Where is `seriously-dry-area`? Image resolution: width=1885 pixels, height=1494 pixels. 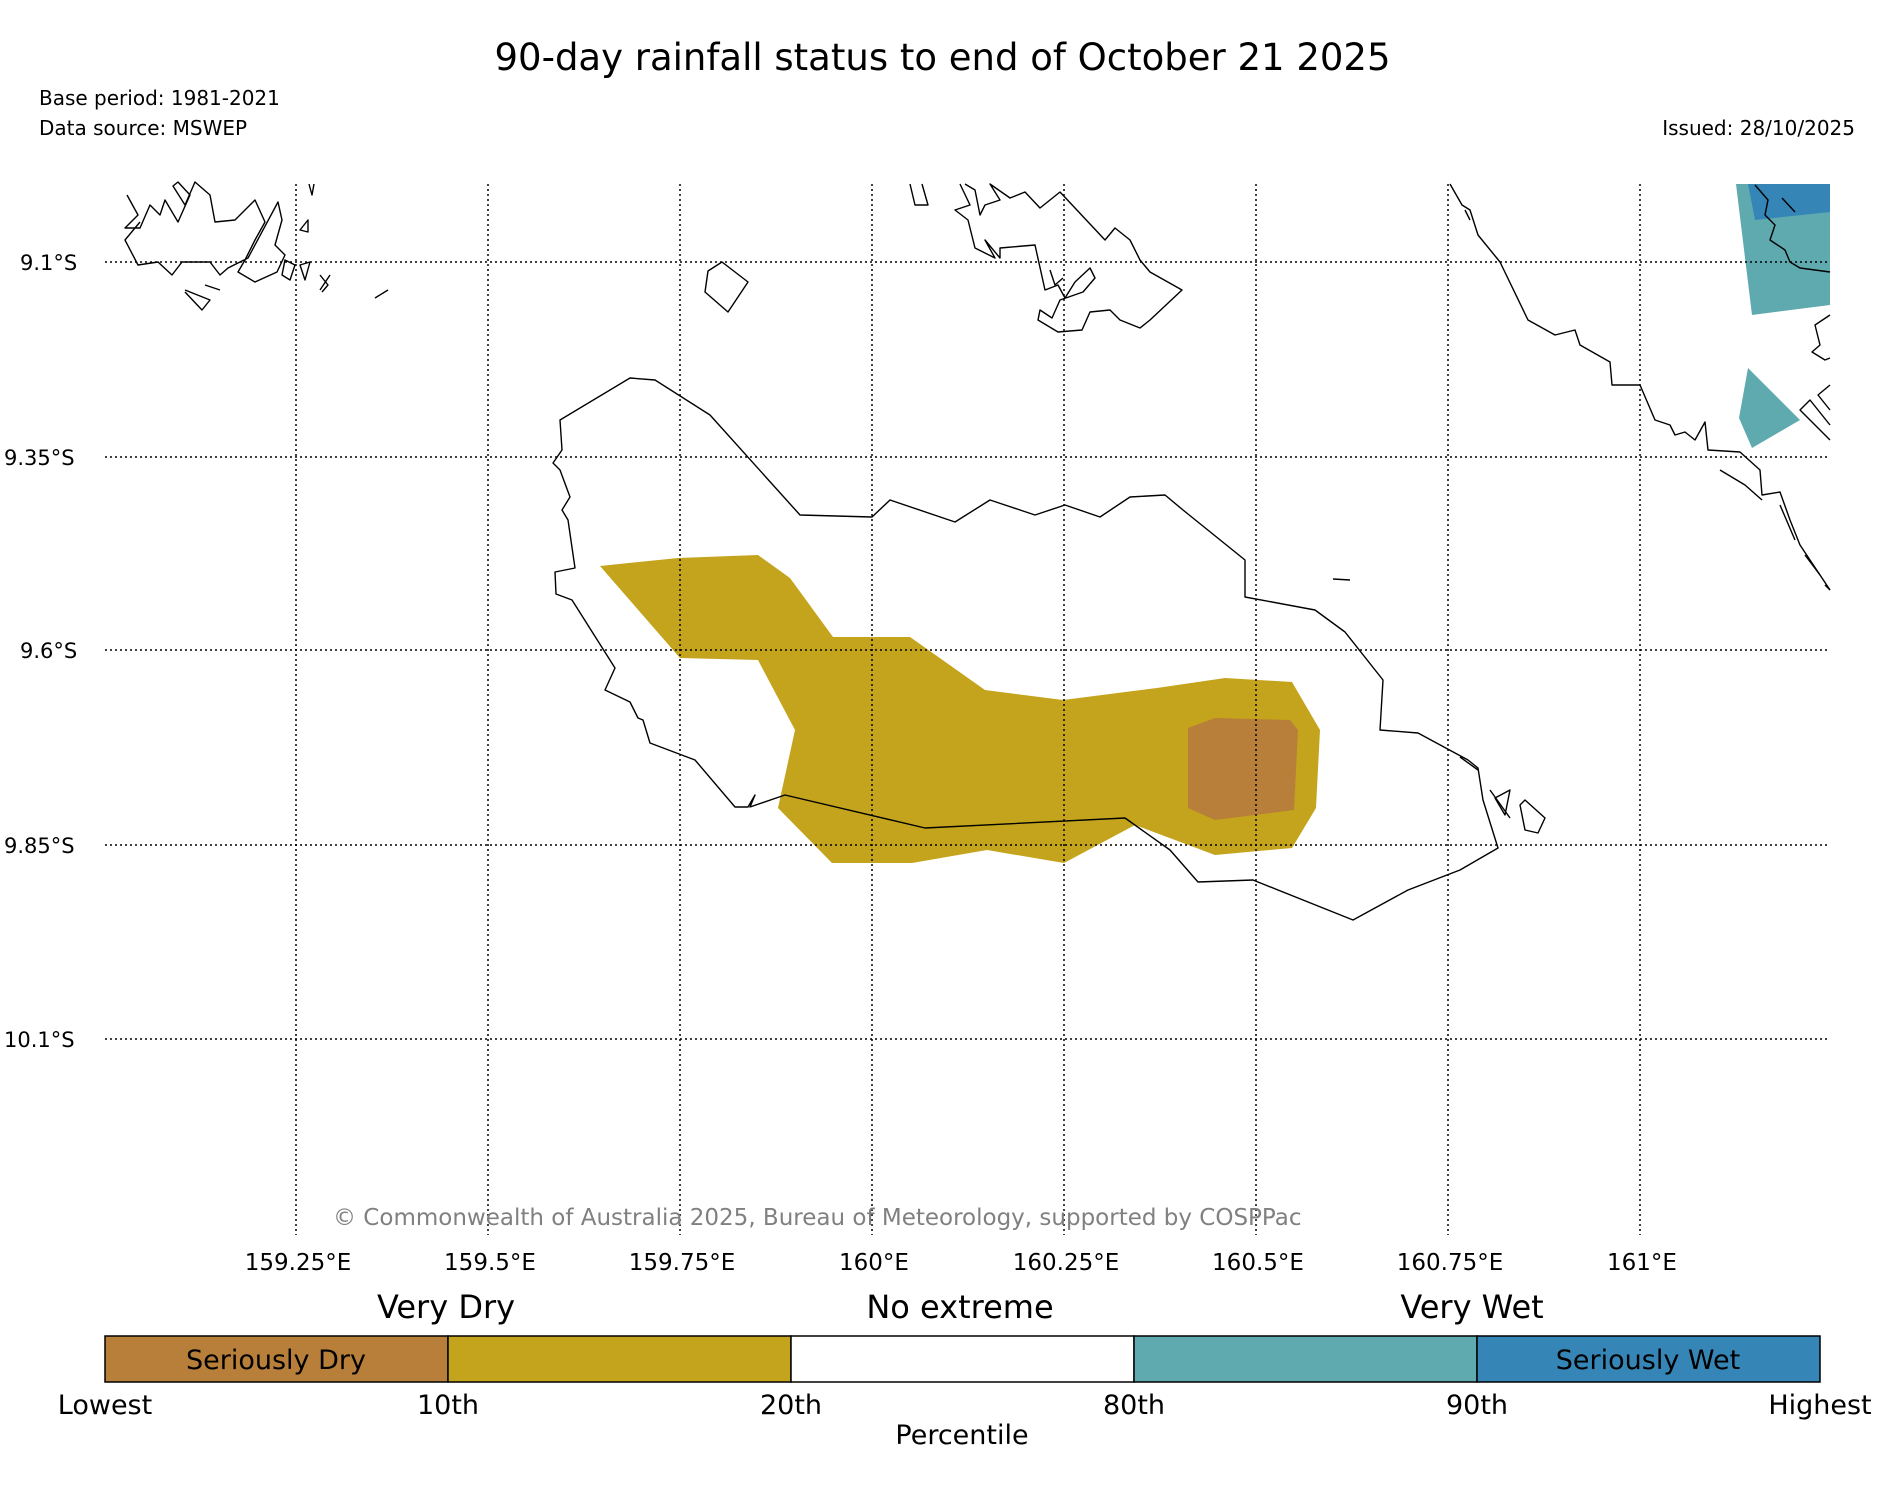
seriously-dry-area is located at coordinates (1243, 769).